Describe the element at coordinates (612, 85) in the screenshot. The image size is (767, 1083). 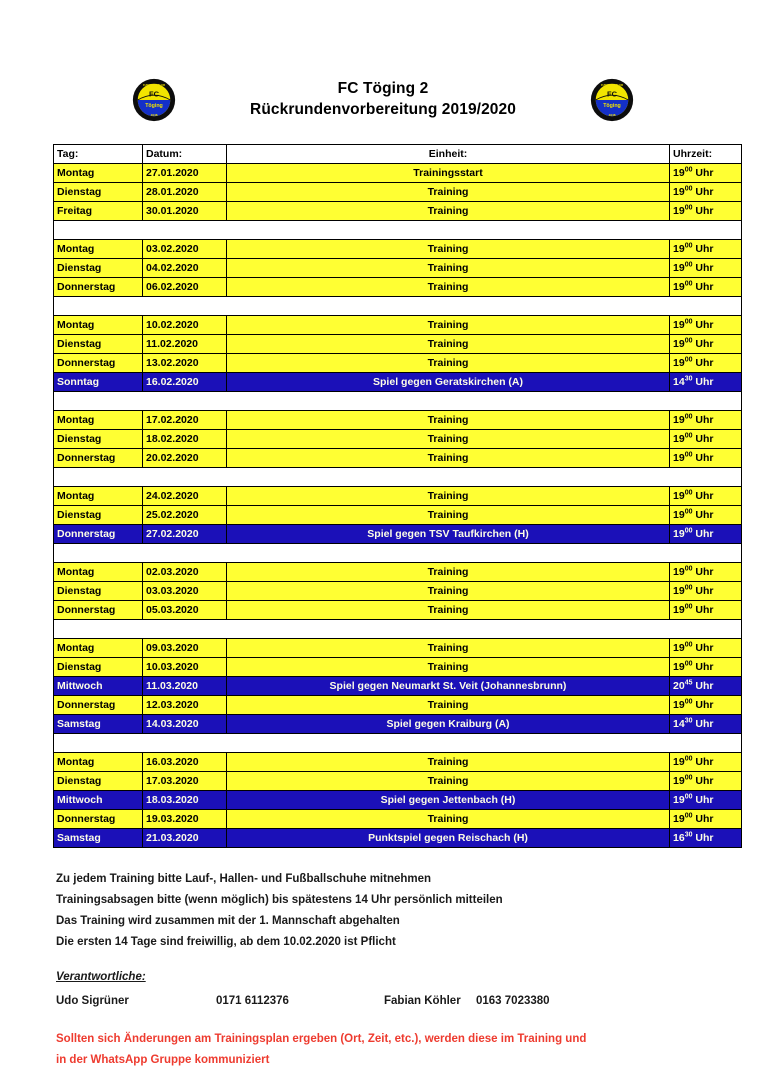
I see `svg-text: FUSSBALL CLUB` at that location.